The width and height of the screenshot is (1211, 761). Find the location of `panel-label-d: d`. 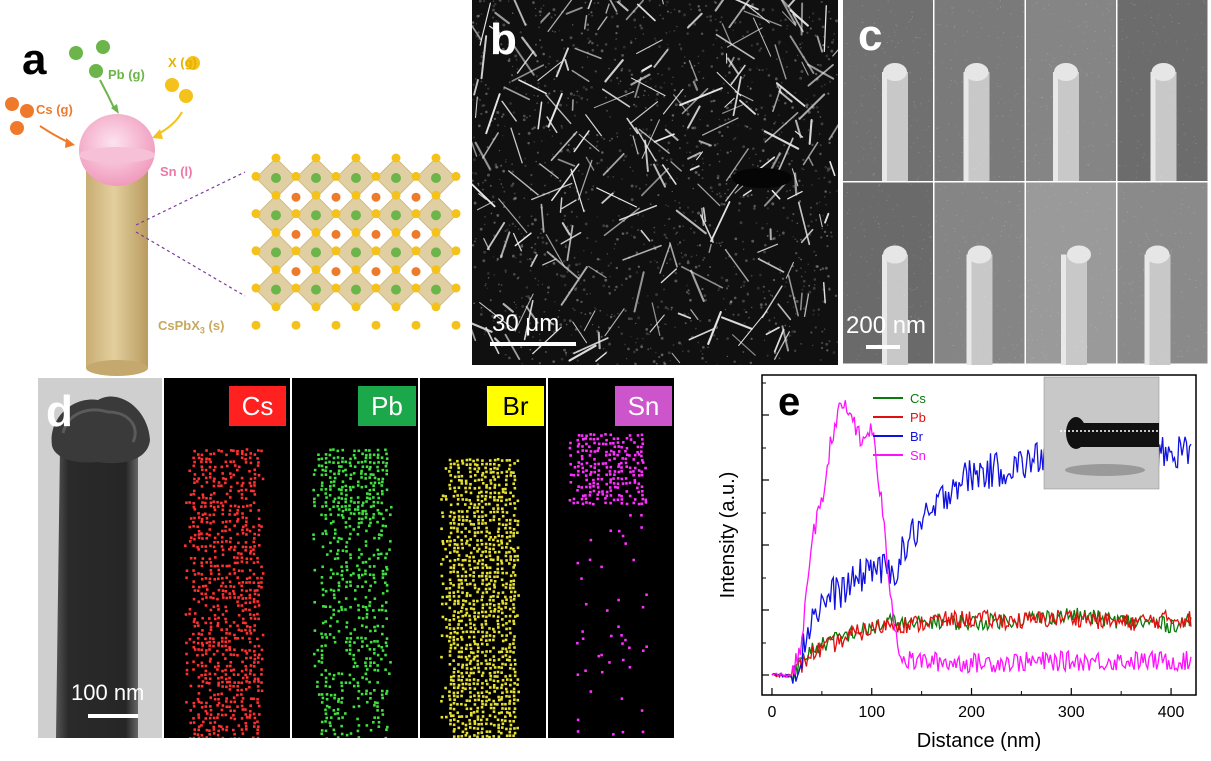

panel-label-d: d is located at coordinates (59, 411).